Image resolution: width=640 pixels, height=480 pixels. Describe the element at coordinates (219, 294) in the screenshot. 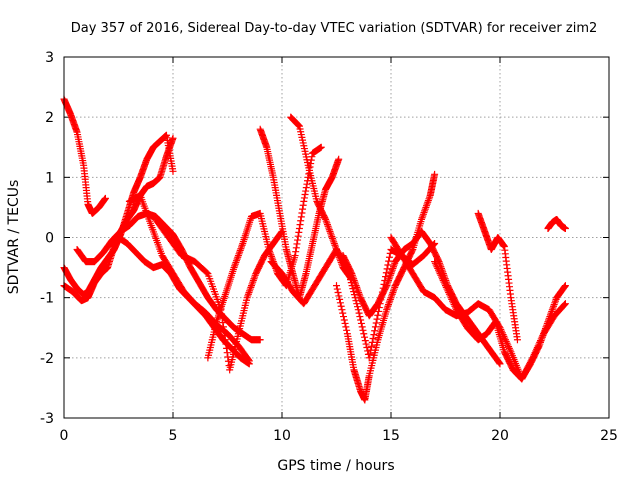

I see `series-track-g` at that location.